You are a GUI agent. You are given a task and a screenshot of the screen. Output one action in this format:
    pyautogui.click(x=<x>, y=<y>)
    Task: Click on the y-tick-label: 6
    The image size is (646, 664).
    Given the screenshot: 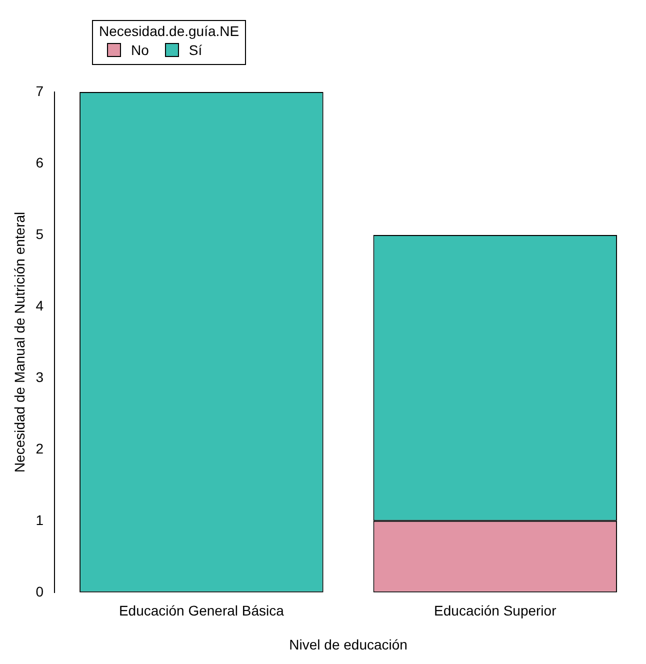 What is the action you would take?
    pyautogui.click(x=40, y=162)
    